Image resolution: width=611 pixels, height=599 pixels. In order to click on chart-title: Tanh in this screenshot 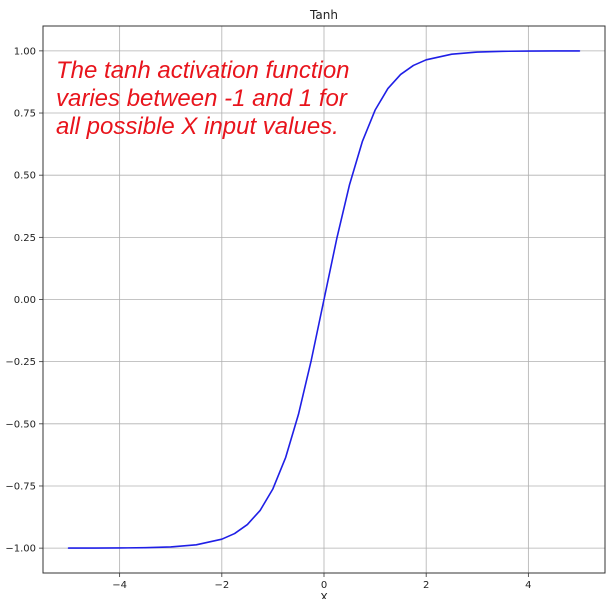, I will do `click(323, 15)`.